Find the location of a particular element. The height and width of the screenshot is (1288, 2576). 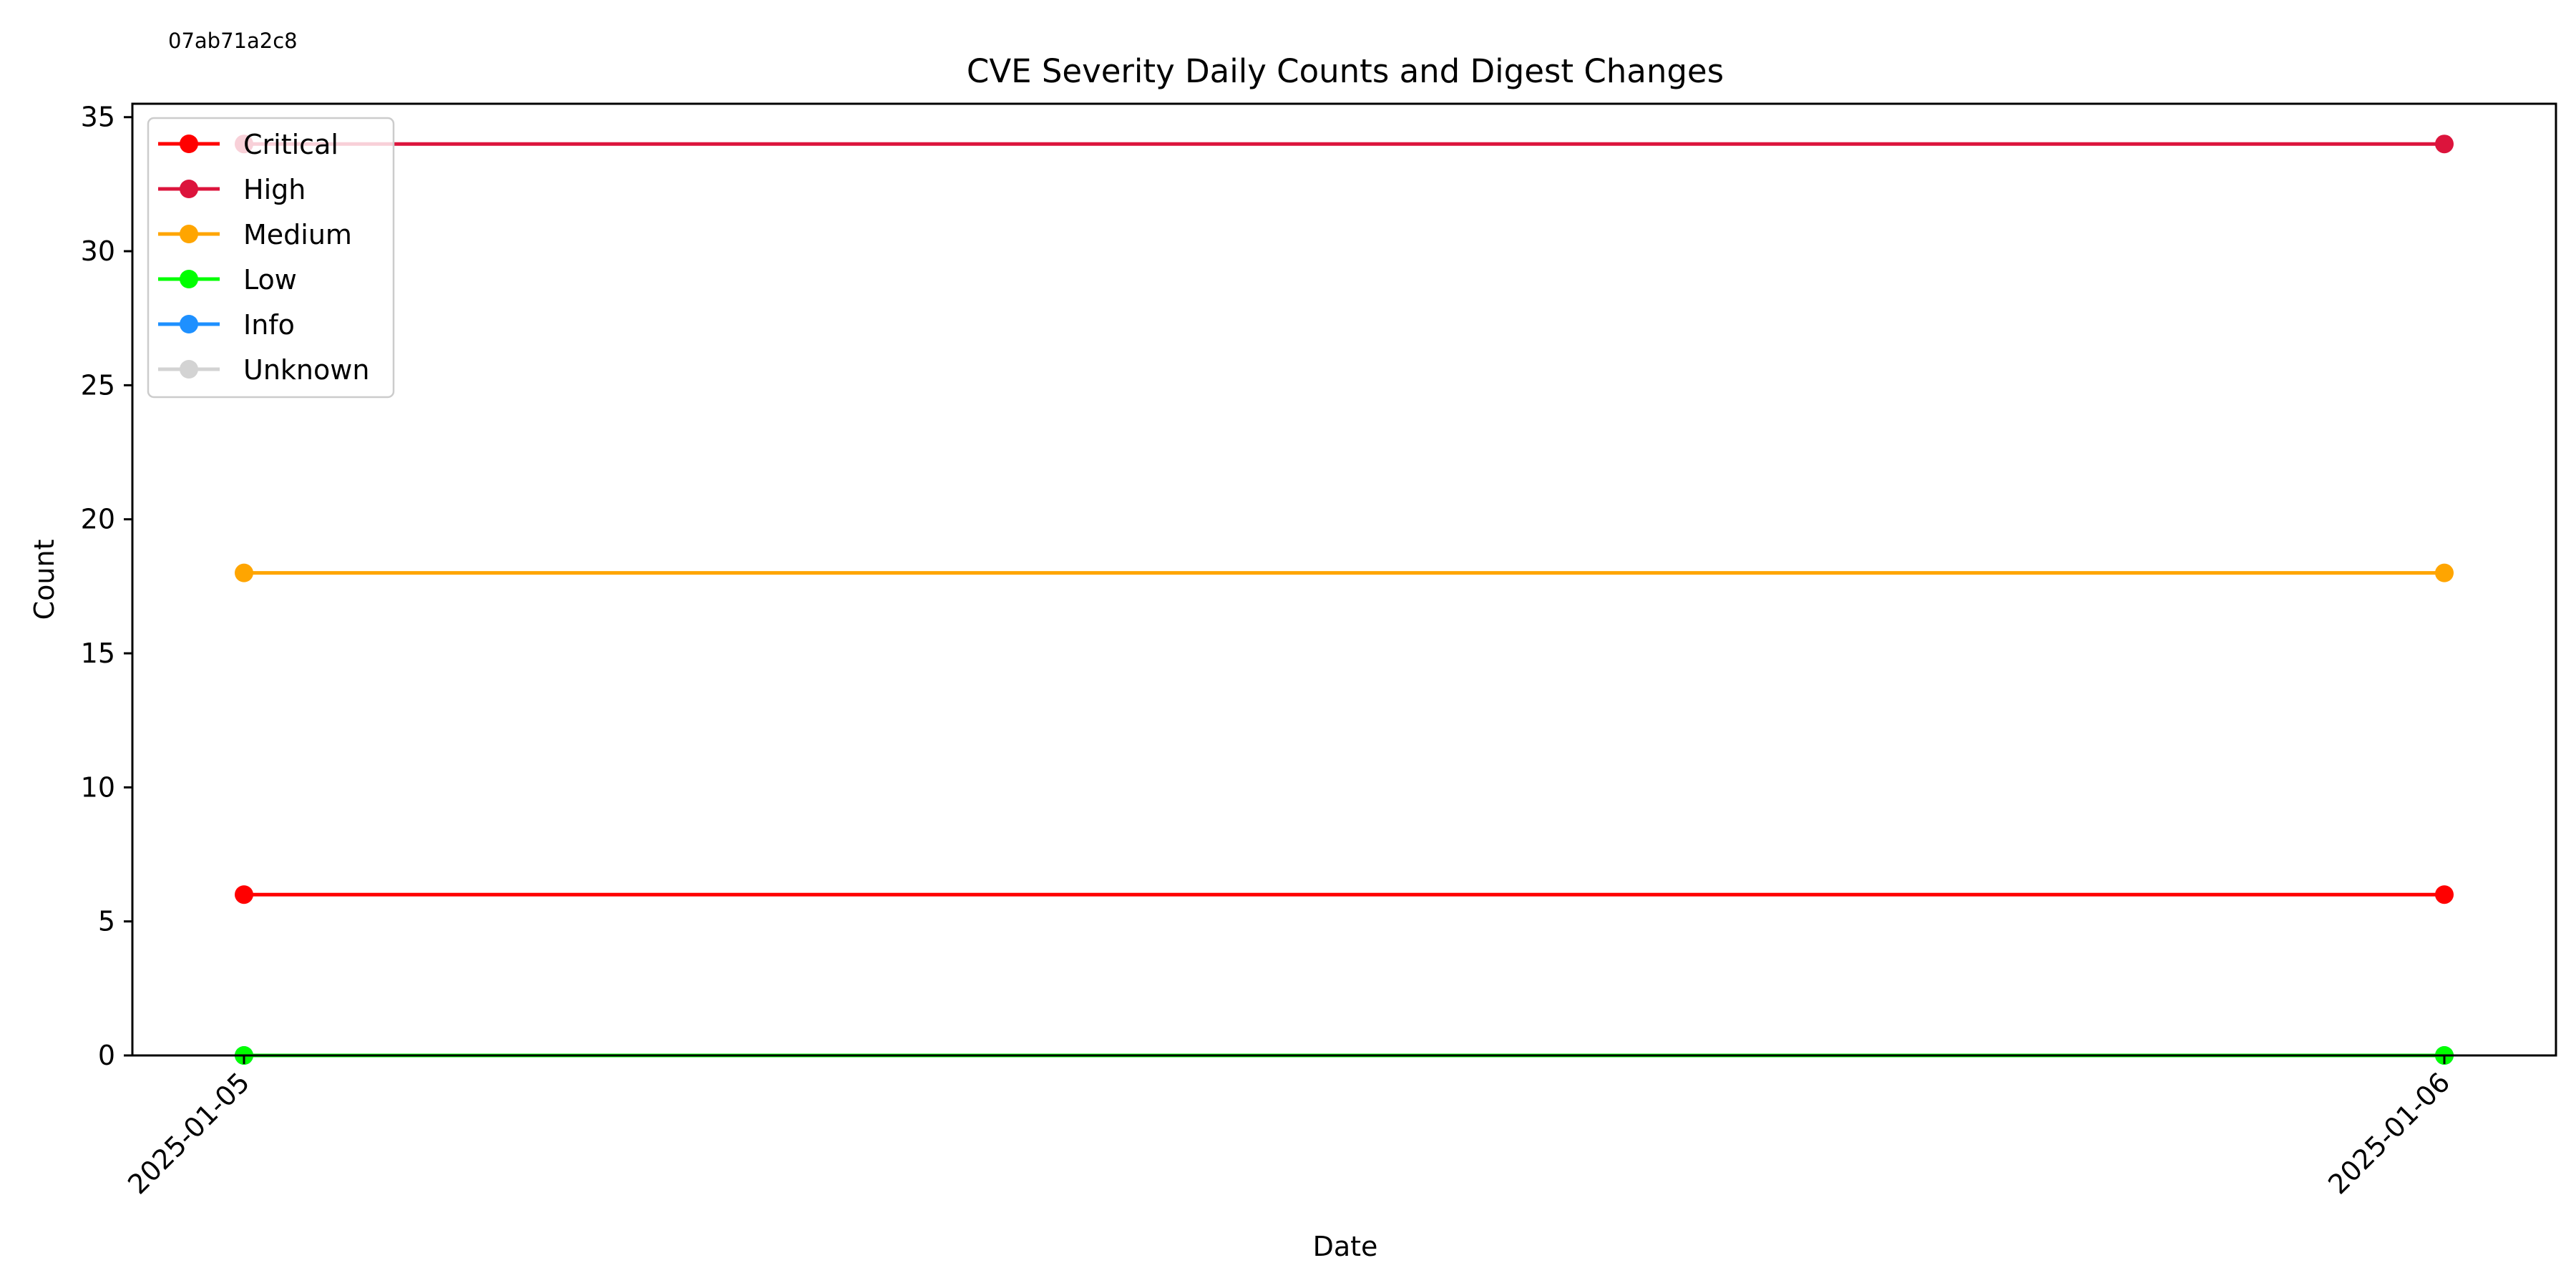

legend-item-low: Low is located at coordinates (227, 280).